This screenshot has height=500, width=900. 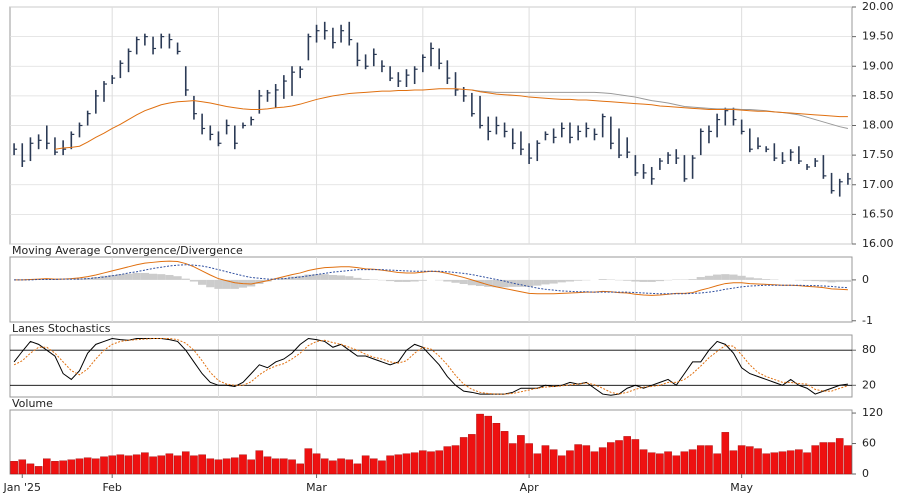 I want to click on y-tick-label: 60, so click(x=869, y=443).